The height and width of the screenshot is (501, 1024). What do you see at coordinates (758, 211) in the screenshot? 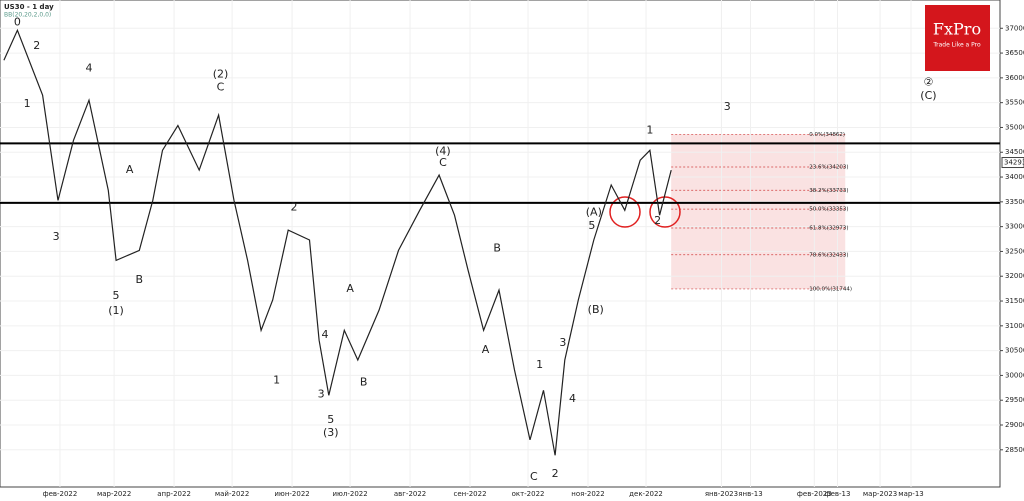
I see `fib-zone` at bounding box center [758, 211].